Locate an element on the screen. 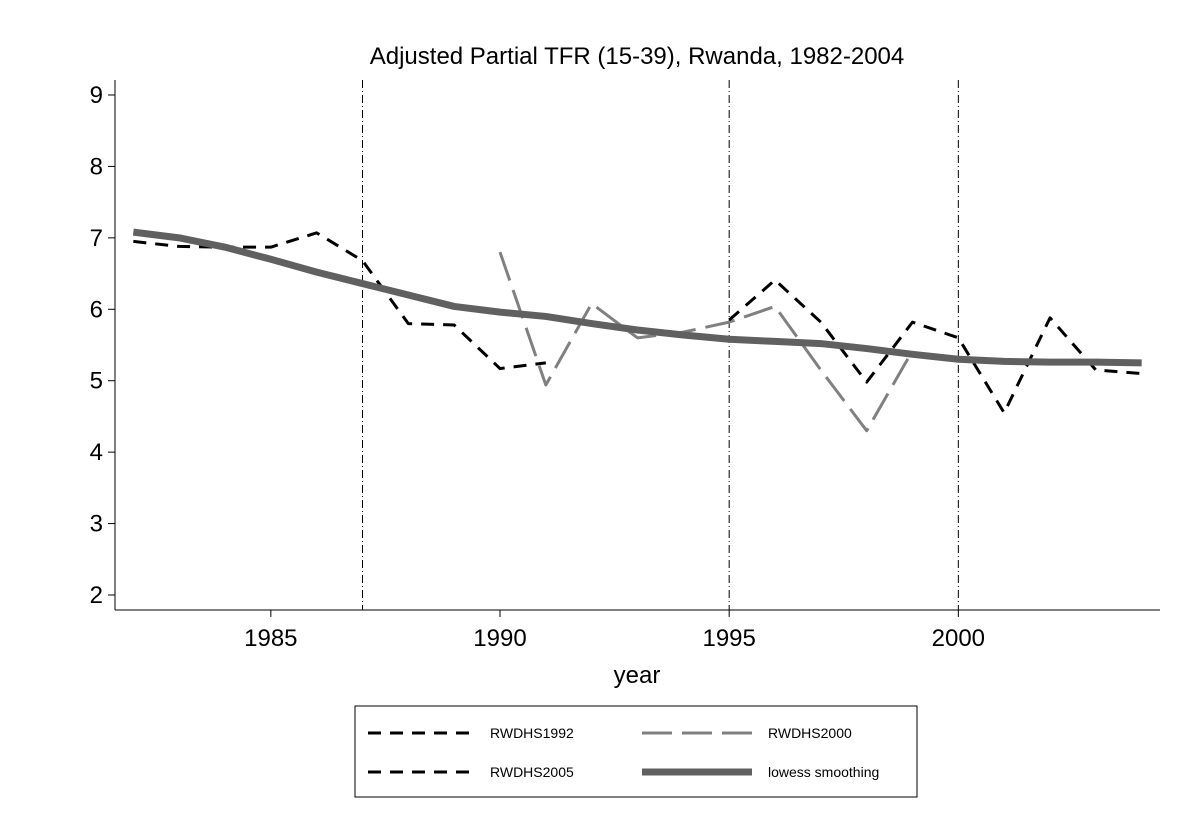 Image resolution: width=1183 pixels, height=831 pixels. legend-label: RWDHS2000 is located at coordinates (810, 733).